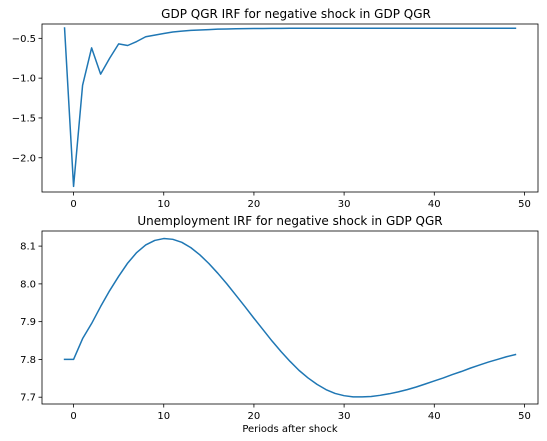 This screenshot has width=547, height=441. What do you see at coordinates (434, 204) in the screenshot?
I see `gdp-irf-x-tick-label: 40` at bounding box center [434, 204].